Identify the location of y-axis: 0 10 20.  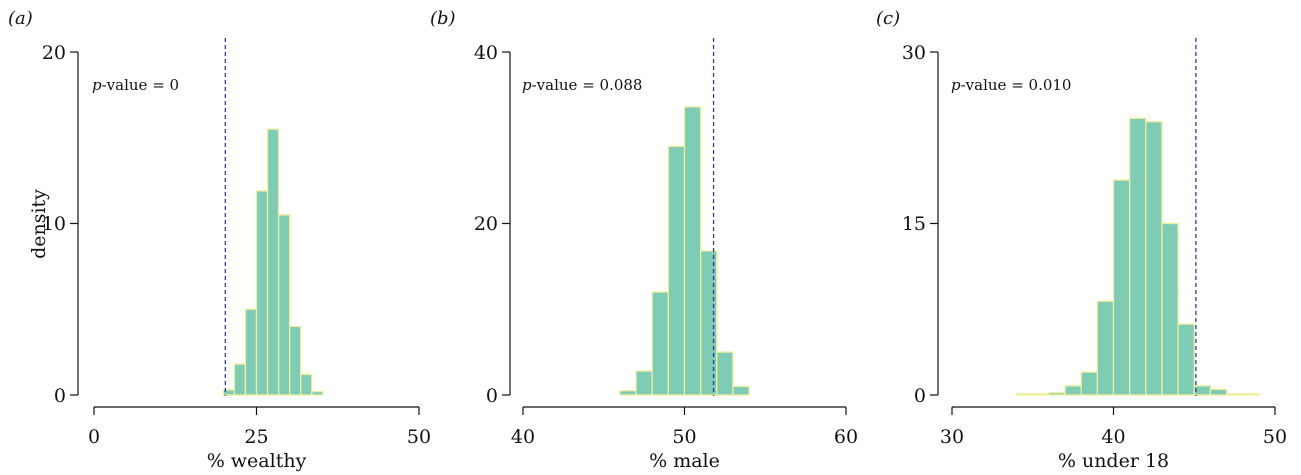
(60, 224).